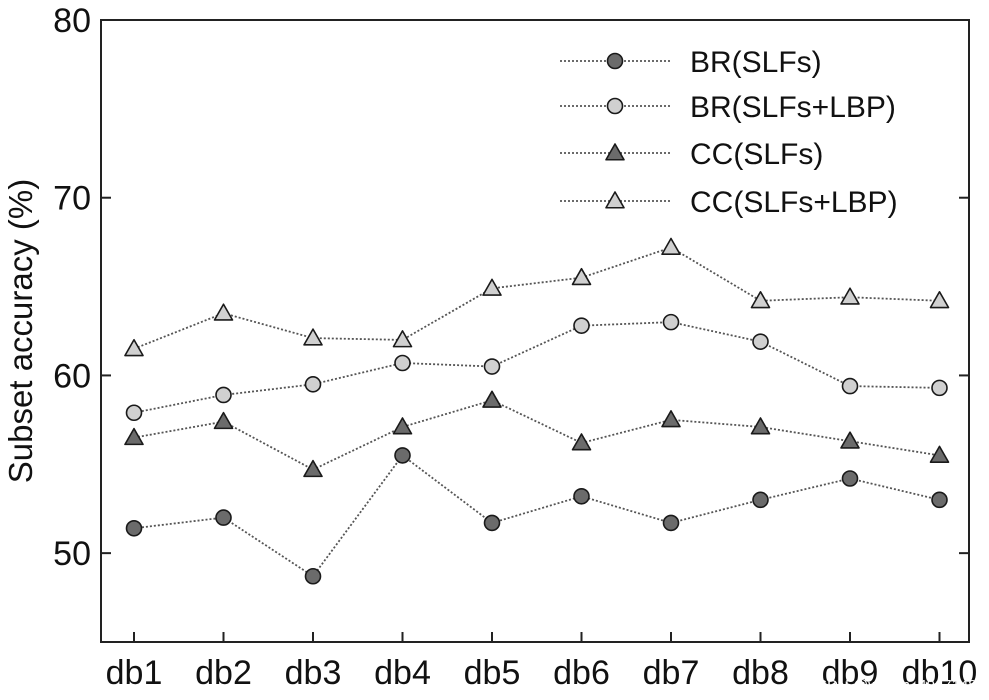 This screenshot has height=700, width=989. What do you see at coordinates (794, 202) in the screenshot?
I see `legend-label: CC(SLFs+LBP)` at bounding box center [794, 202].